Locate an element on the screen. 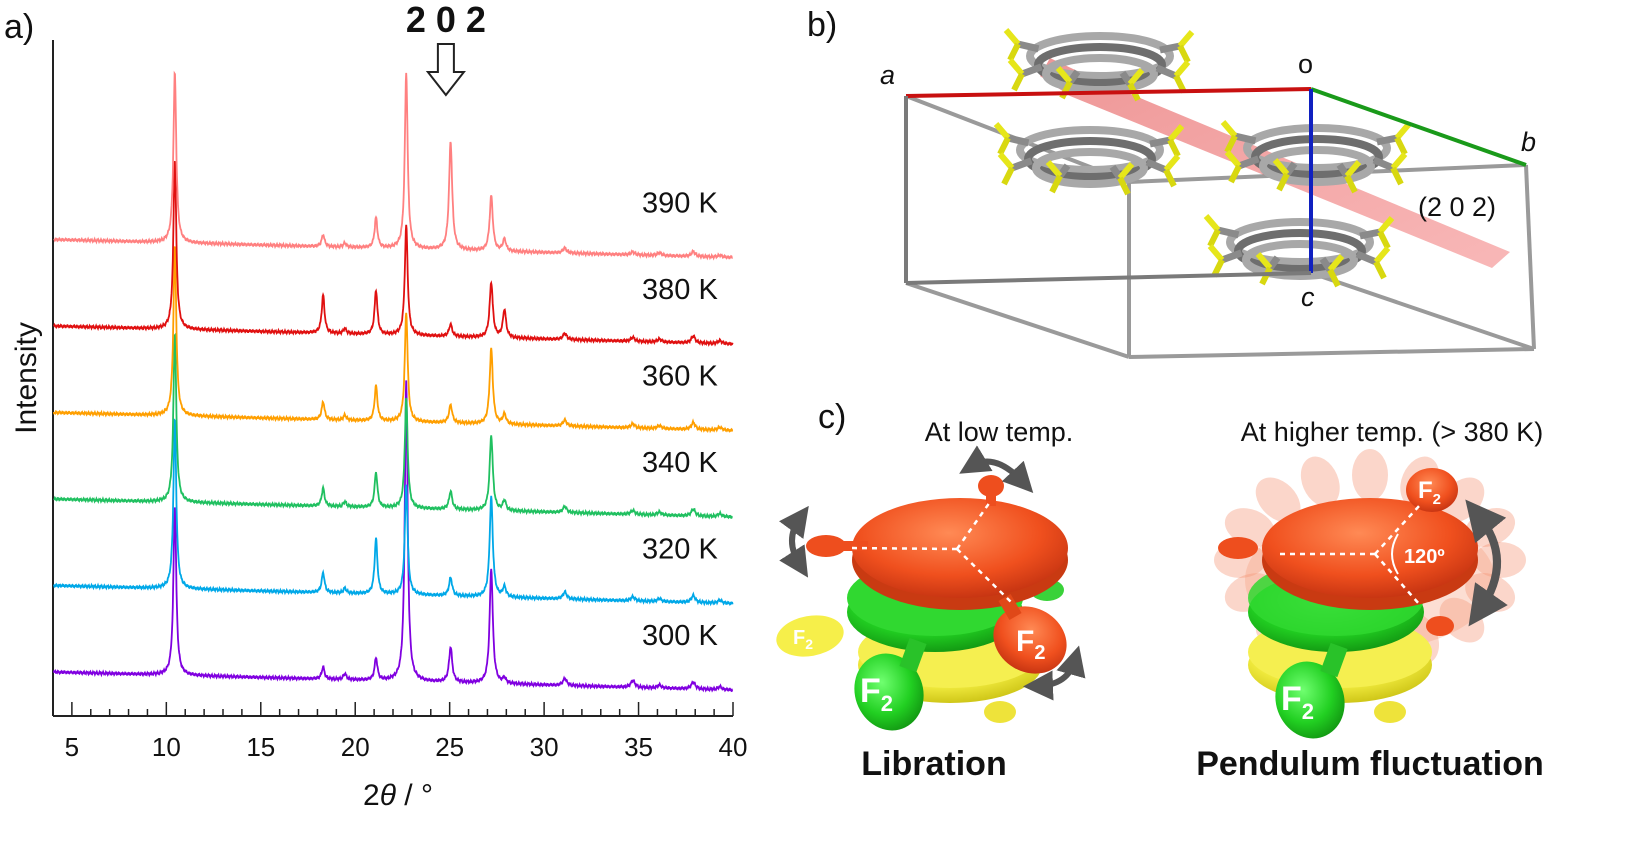 This screenshot has width=1646, height=856. trace-390k is located at coordinates (393, 165).